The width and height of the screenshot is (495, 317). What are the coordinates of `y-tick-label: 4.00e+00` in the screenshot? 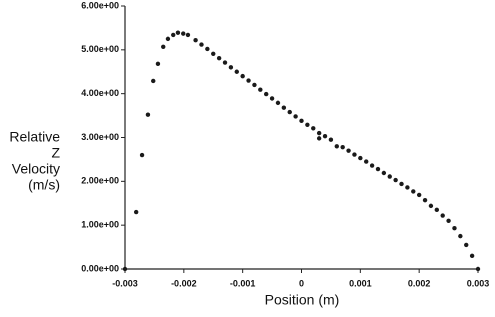 It's located at (100, 93).